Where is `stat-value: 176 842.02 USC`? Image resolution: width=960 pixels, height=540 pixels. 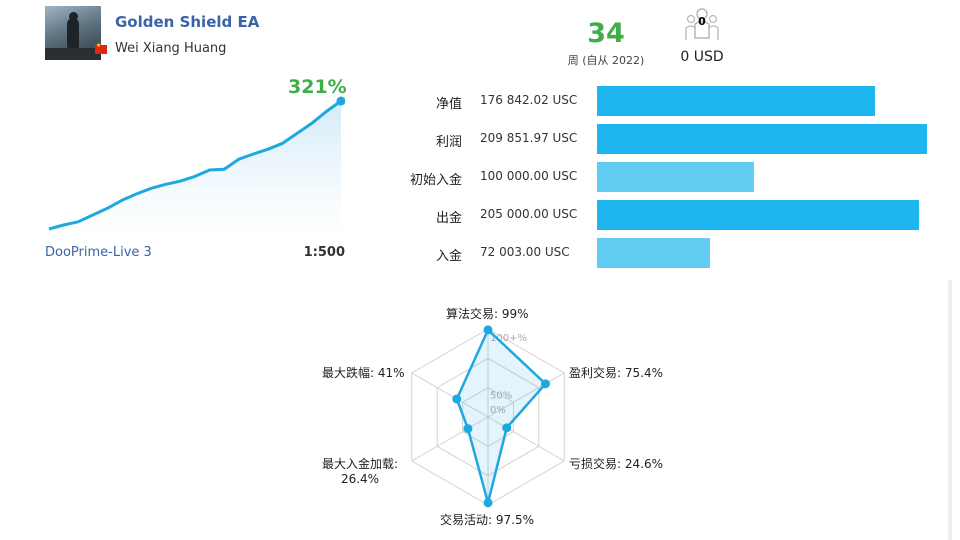 stat-value: 176 842.02 USC is located at coordinates (529, 100).